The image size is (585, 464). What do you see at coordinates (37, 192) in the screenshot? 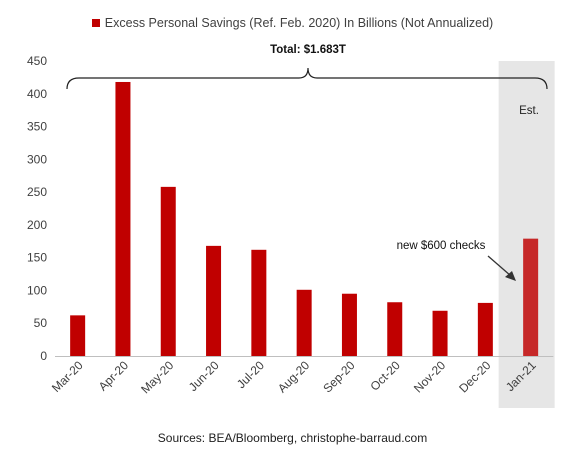
I see `y-tick-label: 250` at bounding box center [37, 192].